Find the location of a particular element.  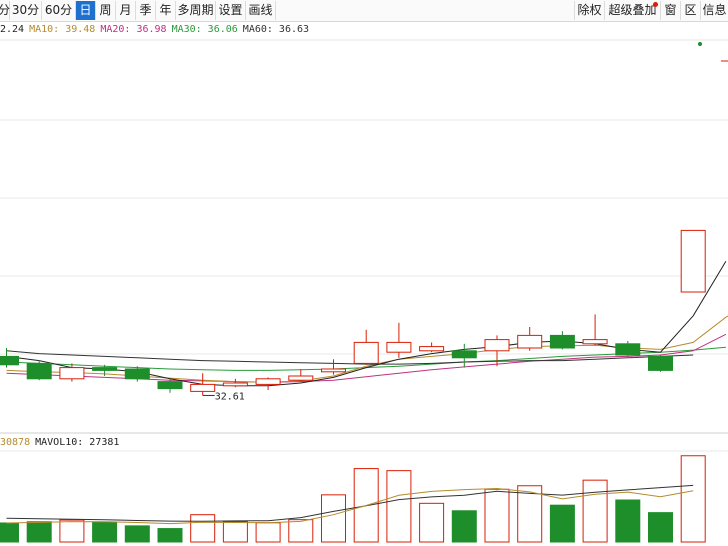

period-tab-1: 30分 is located at coordinates (26, 10).